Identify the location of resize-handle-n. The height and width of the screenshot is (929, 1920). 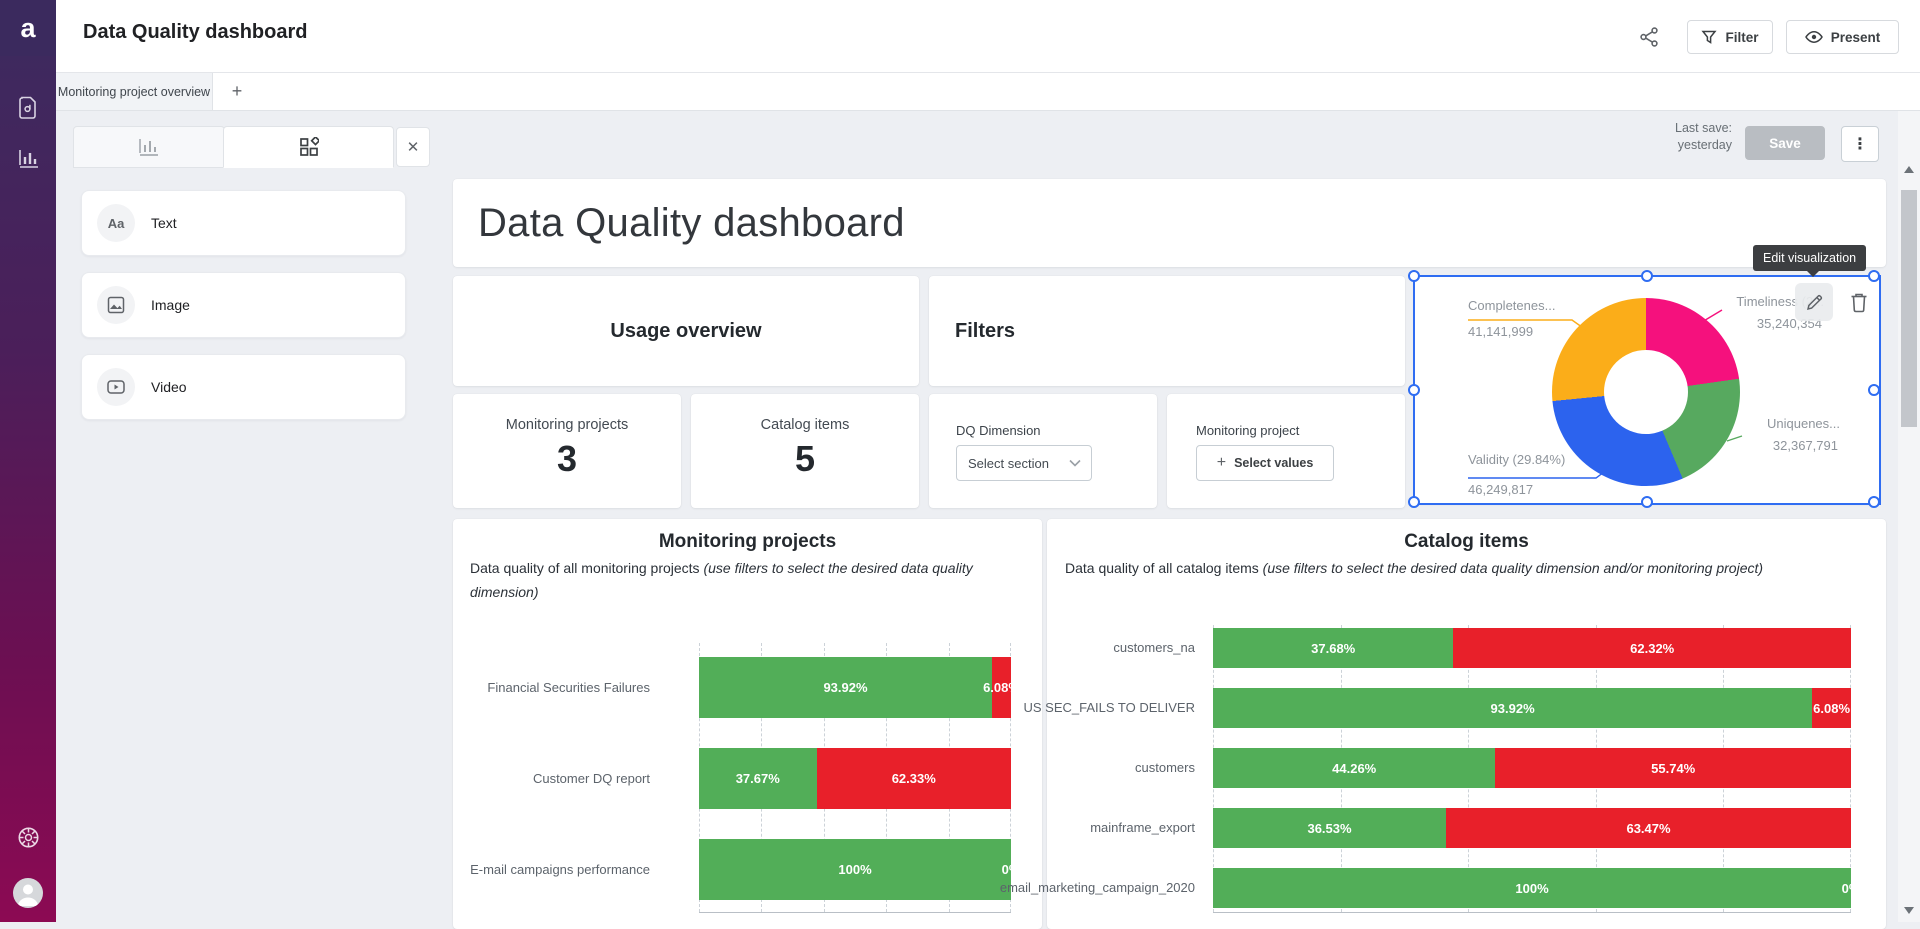
(1647, 276).